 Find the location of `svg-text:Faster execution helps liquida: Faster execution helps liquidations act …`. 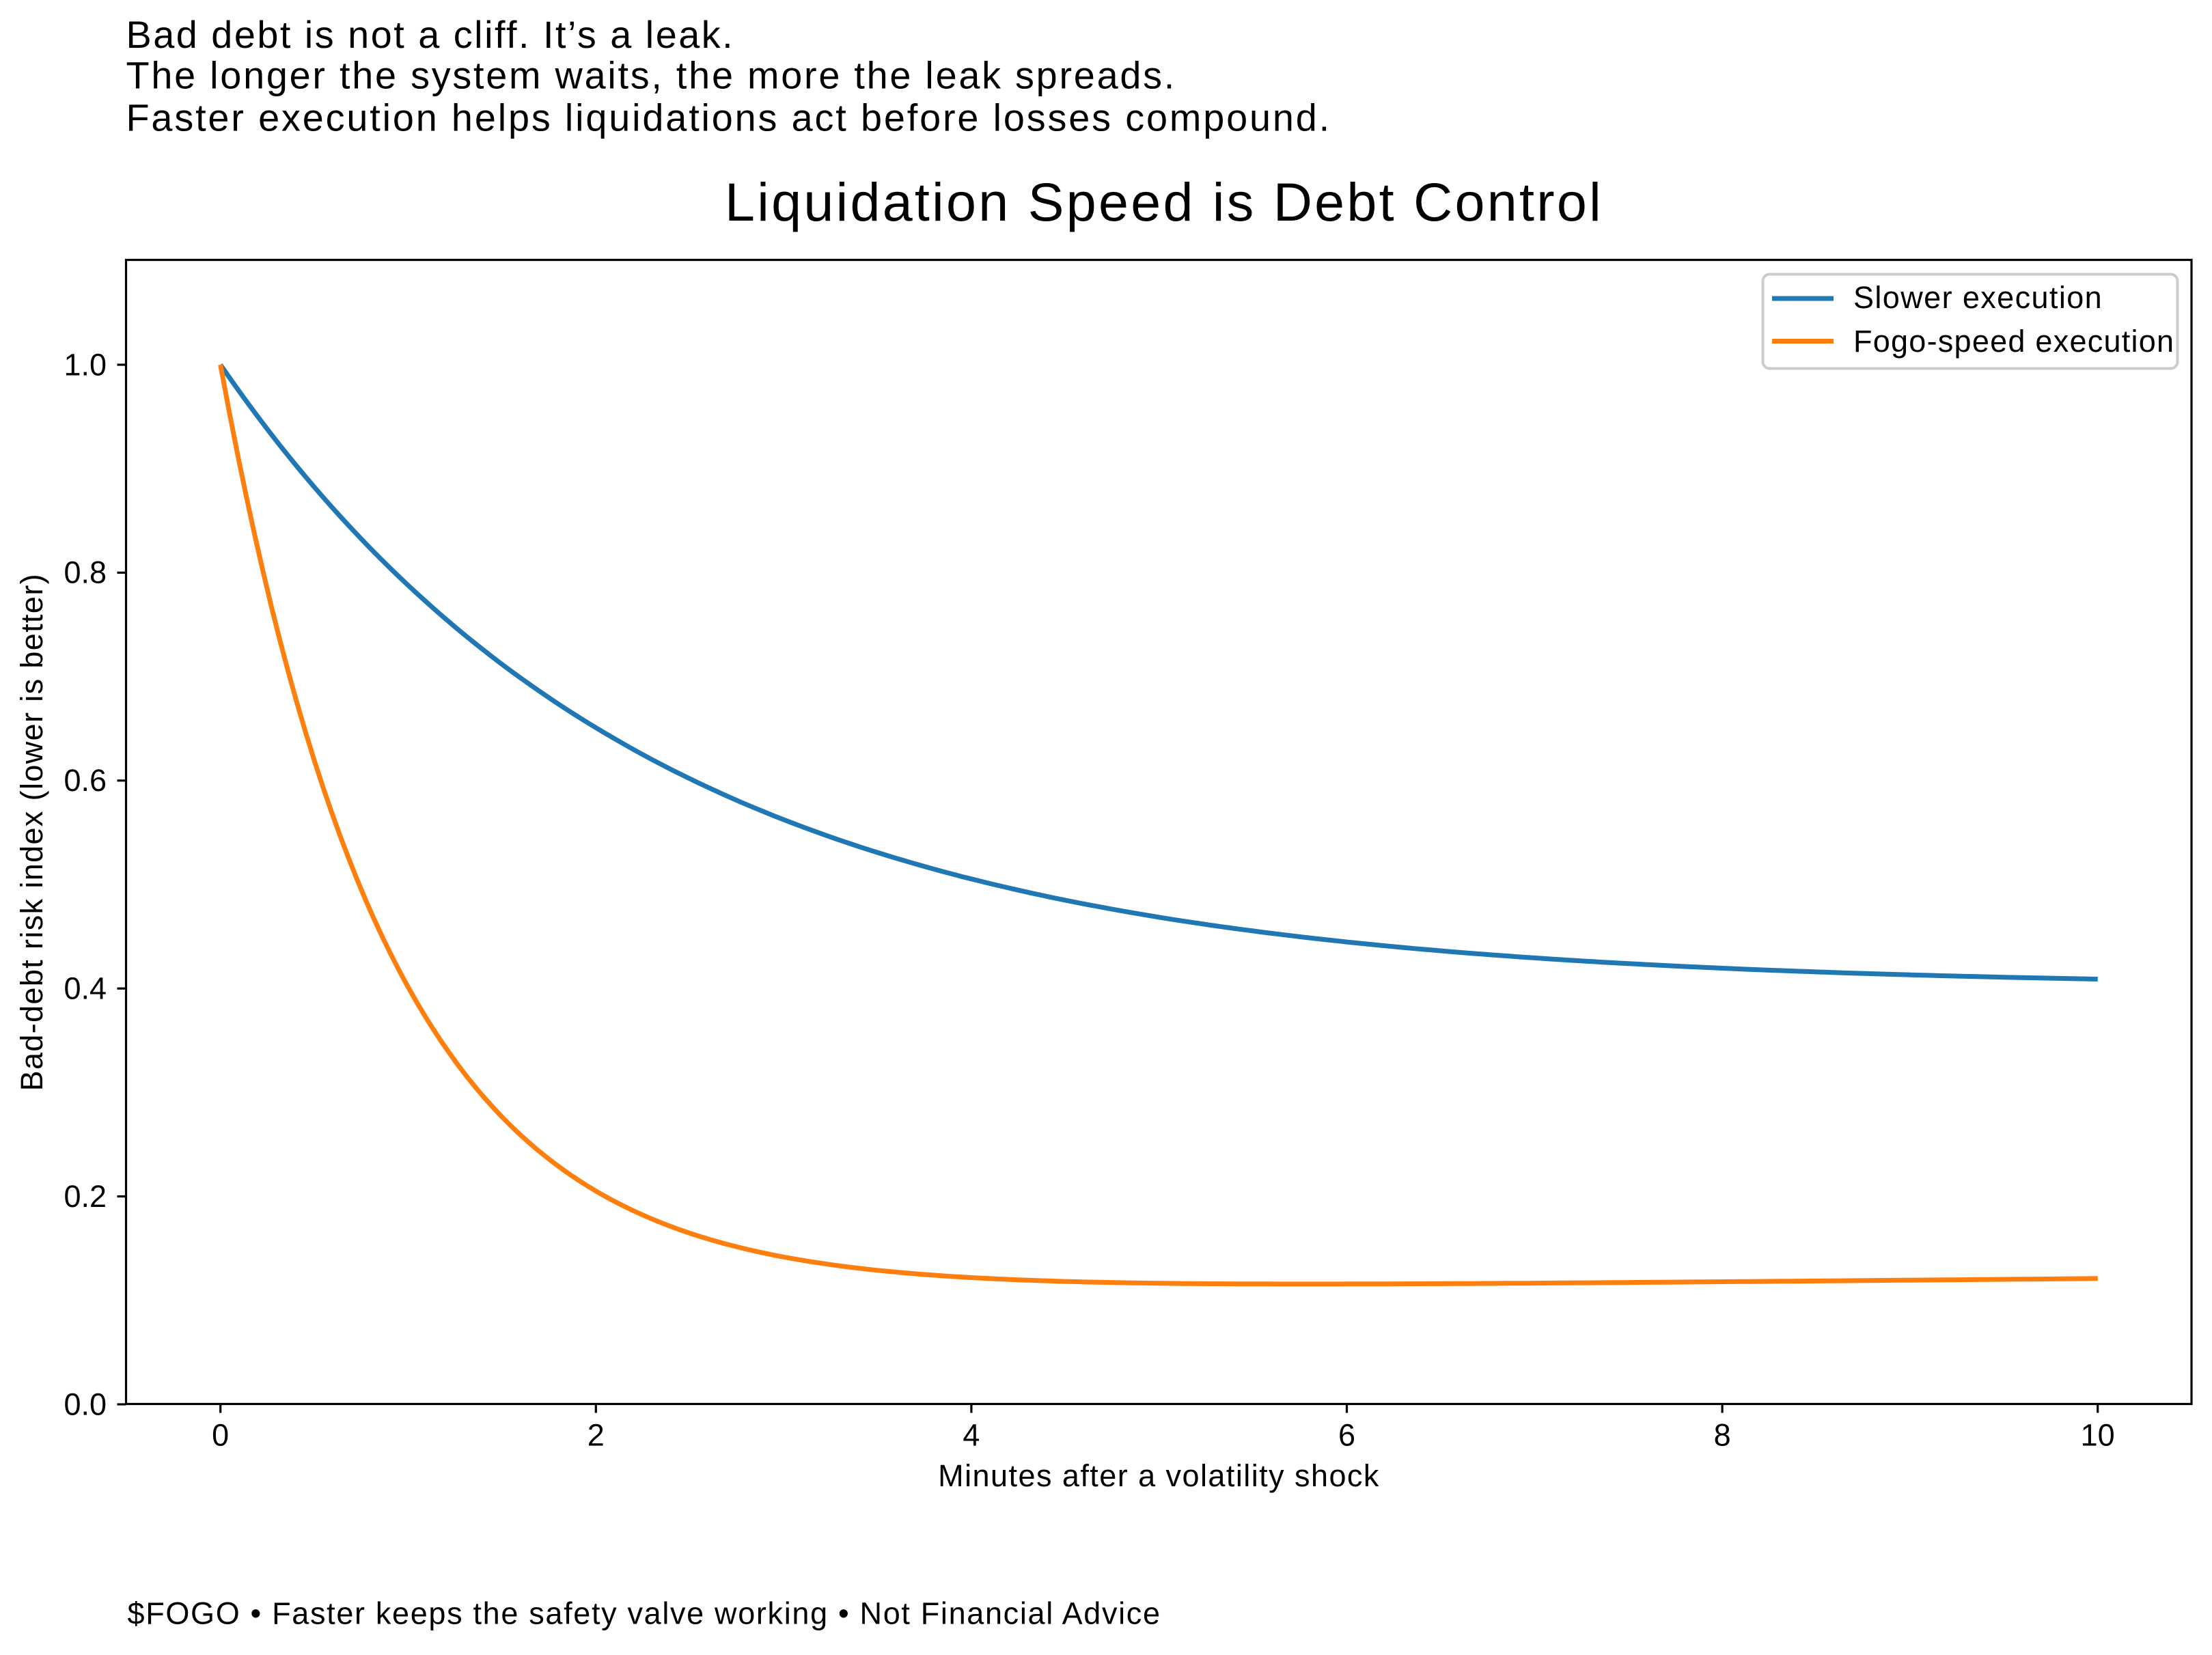

svg-text:Faster execution helps liquida: Faster execution helps liquidations act … is located at coordinates (728, 117).